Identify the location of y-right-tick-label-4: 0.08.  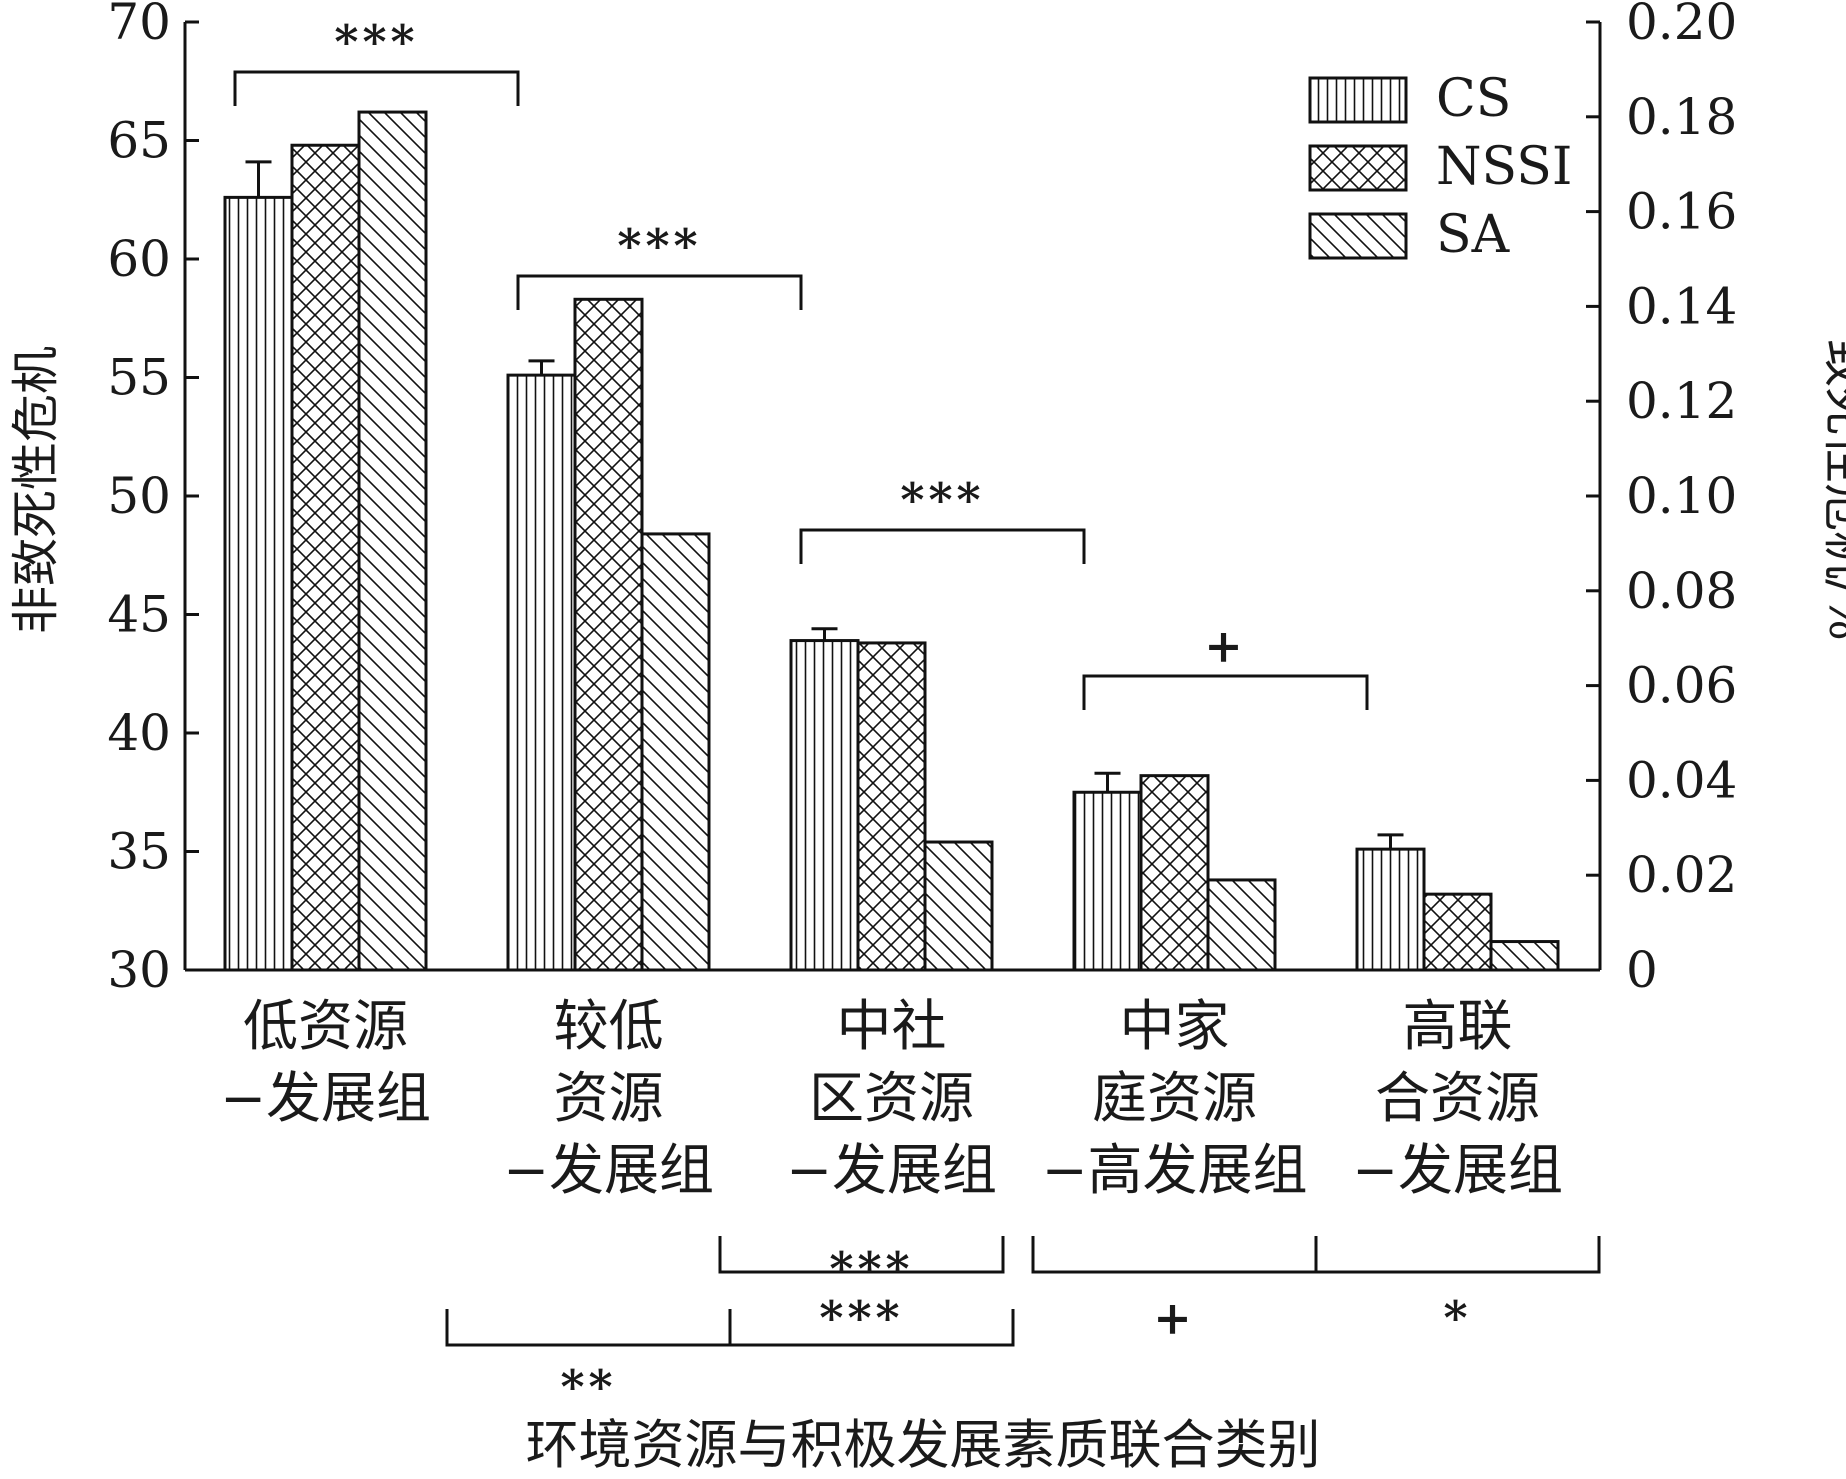
(1681, 591).